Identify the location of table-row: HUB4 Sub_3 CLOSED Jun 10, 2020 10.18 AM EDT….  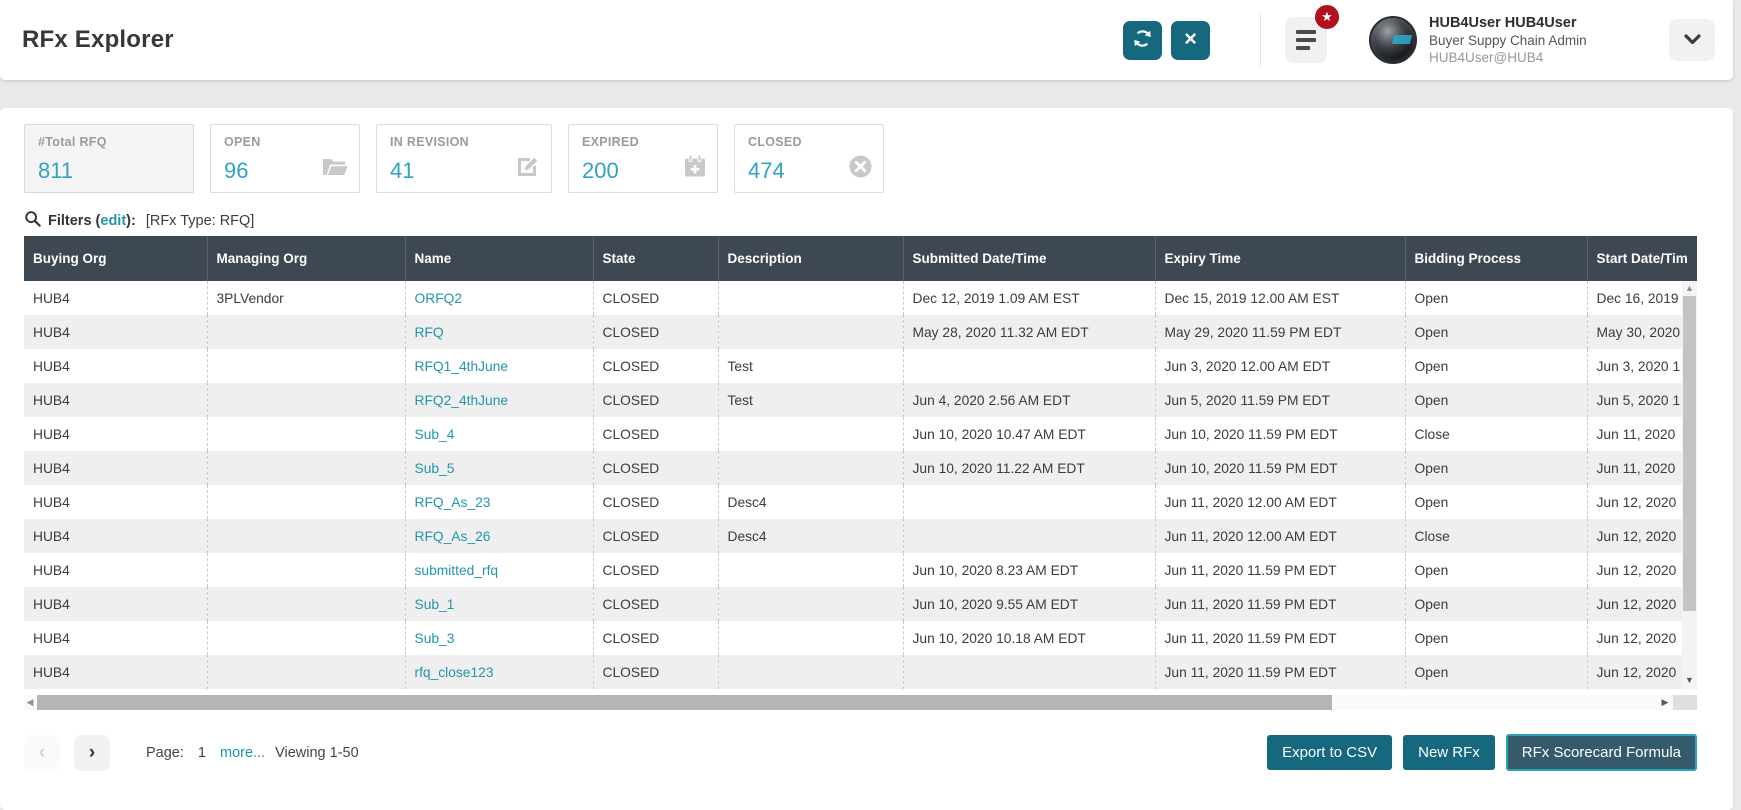
(860, 638).